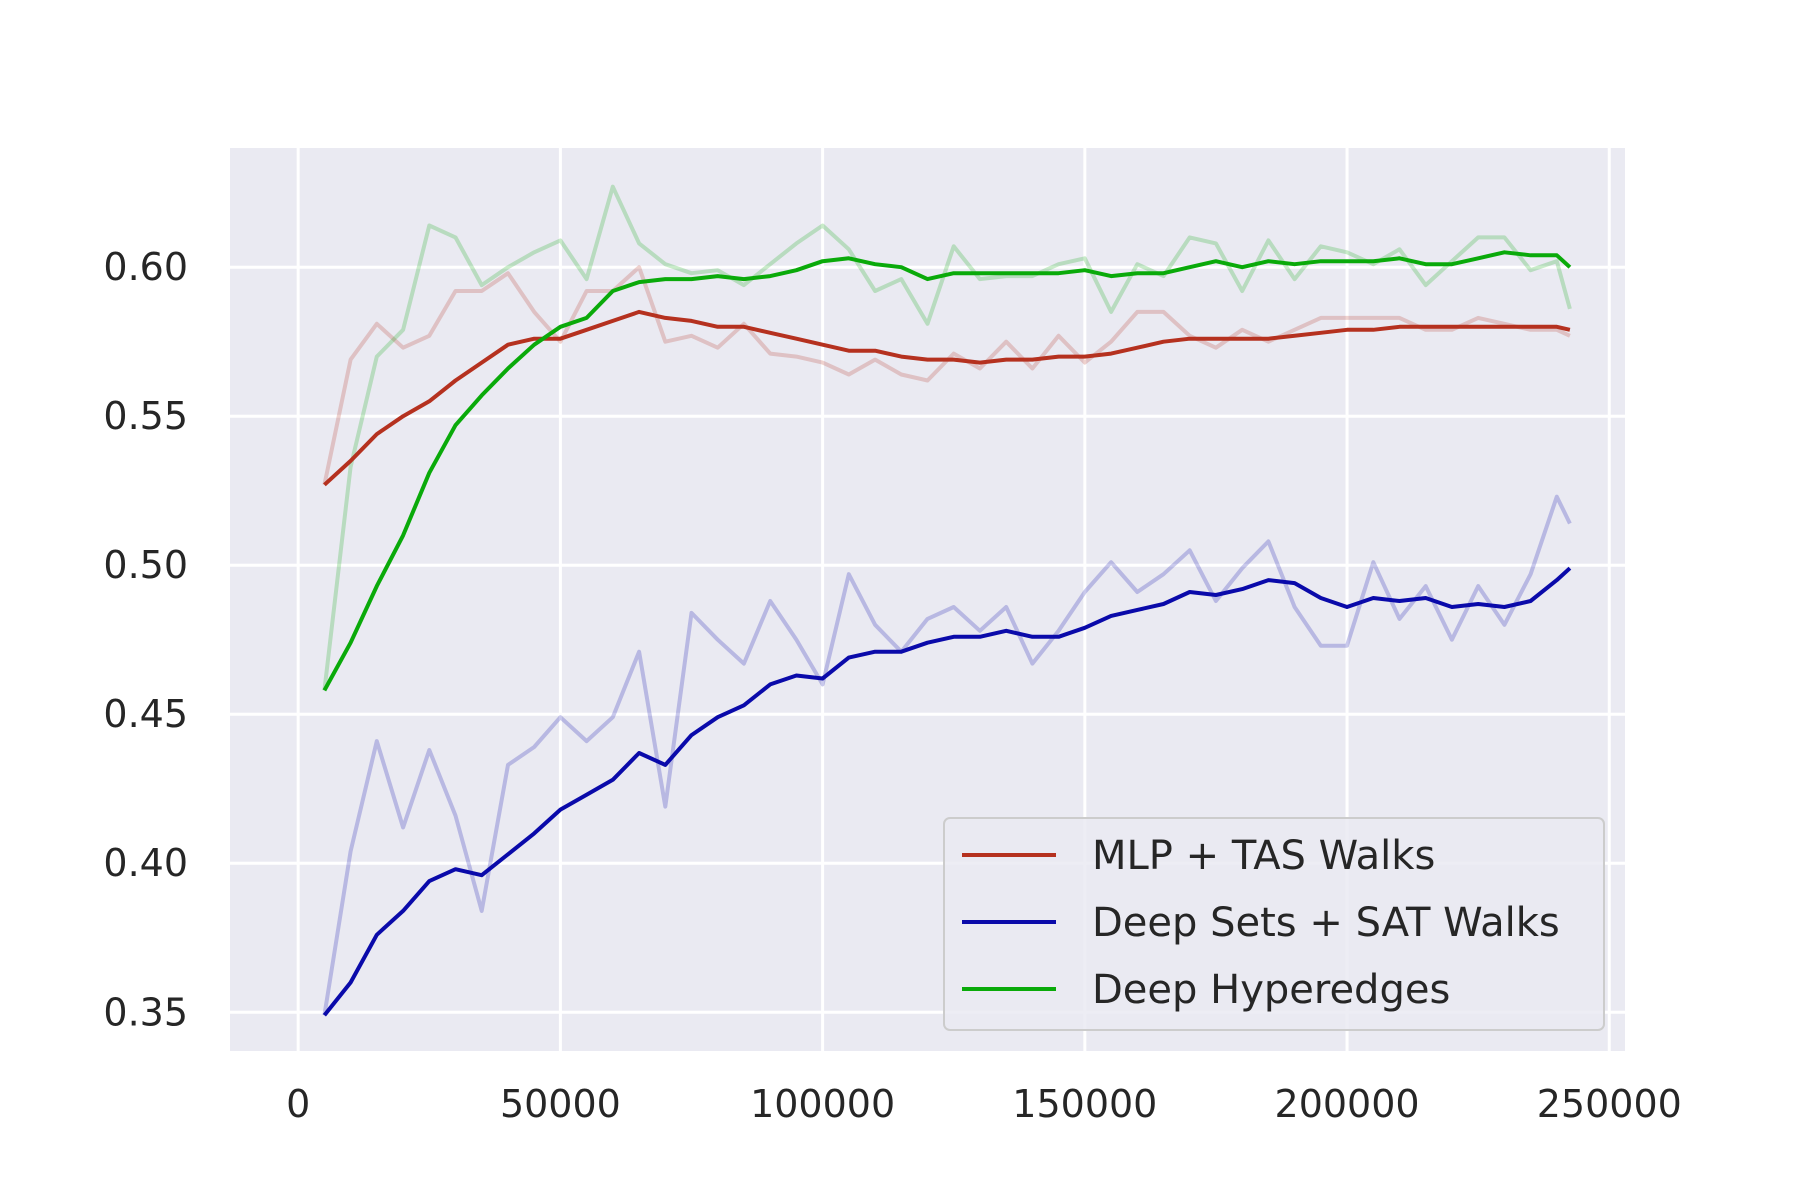  Describe the element at coordinates (947, 398) in the screenshot. I see `smoothed-series-line` at that location.